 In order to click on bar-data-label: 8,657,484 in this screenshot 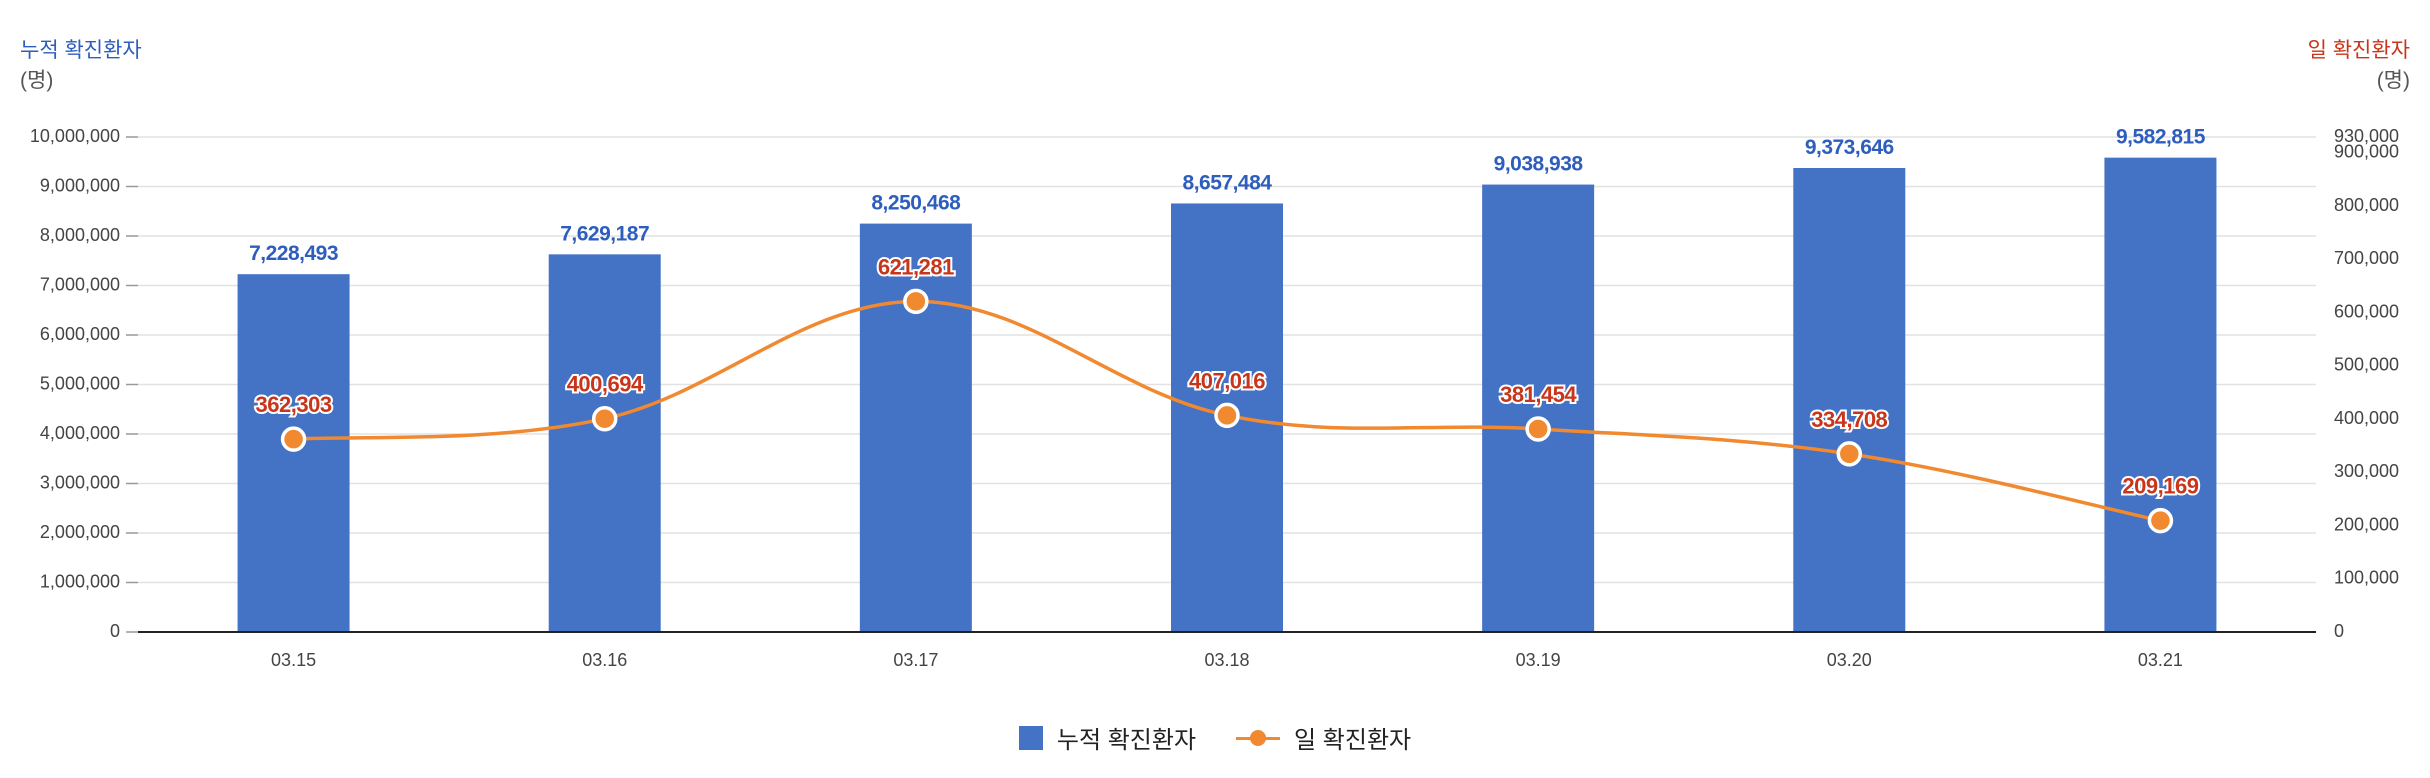, I will do `click(1228, 182)`.